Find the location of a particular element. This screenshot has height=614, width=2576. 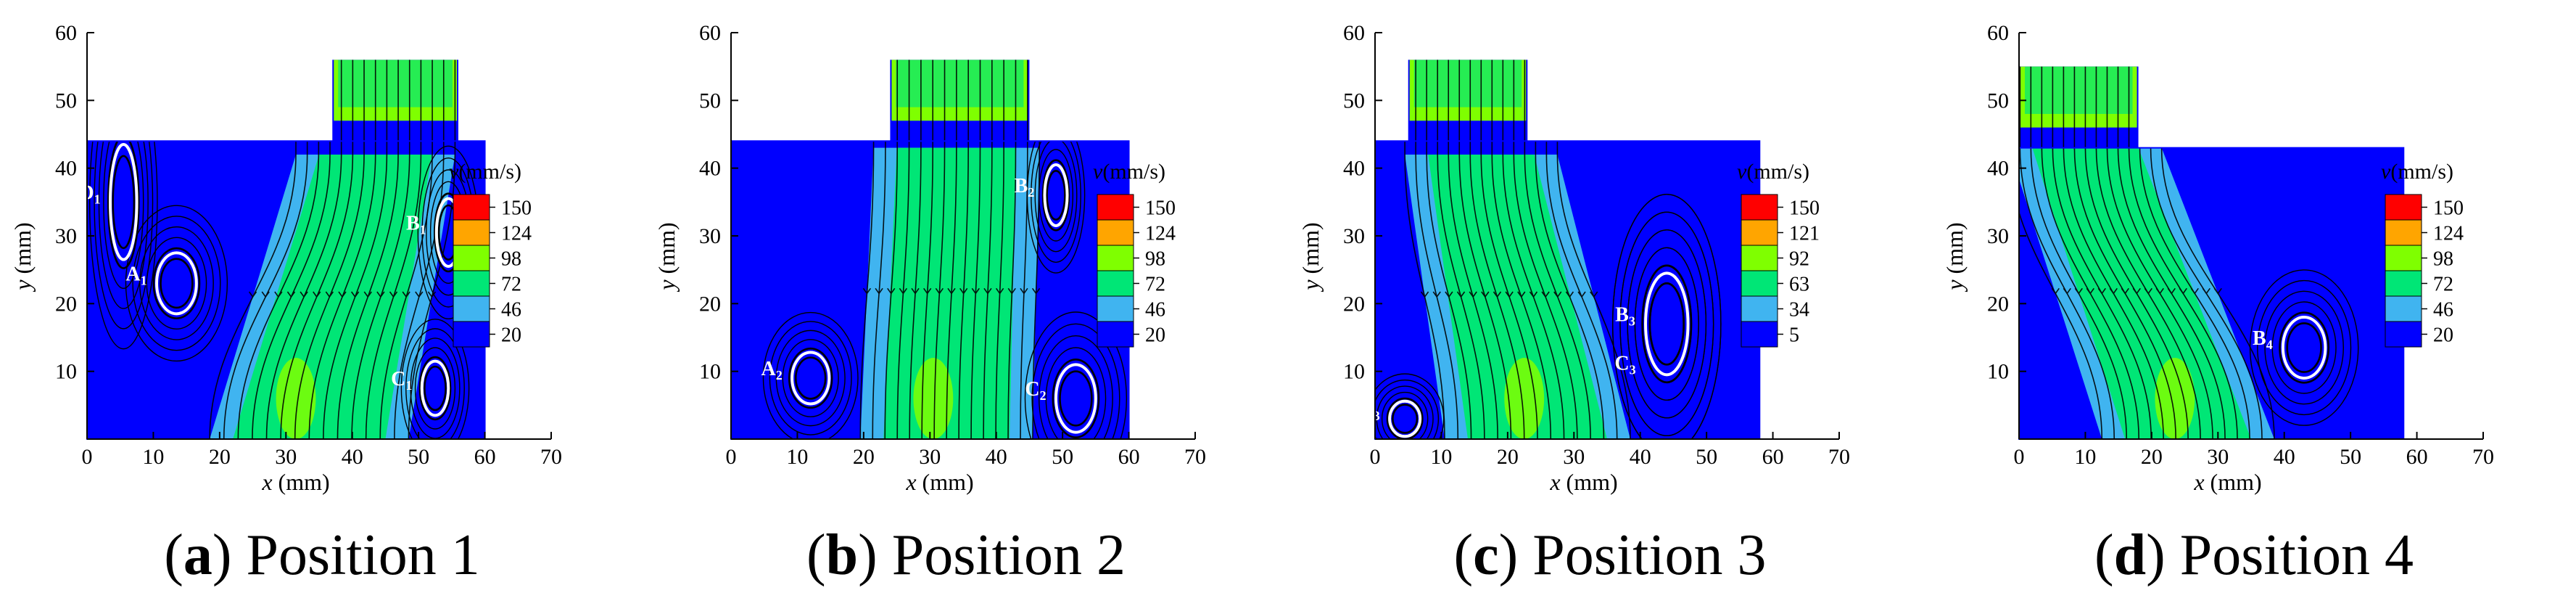

vortex-streamlines is located at coordinates (1548, 316).